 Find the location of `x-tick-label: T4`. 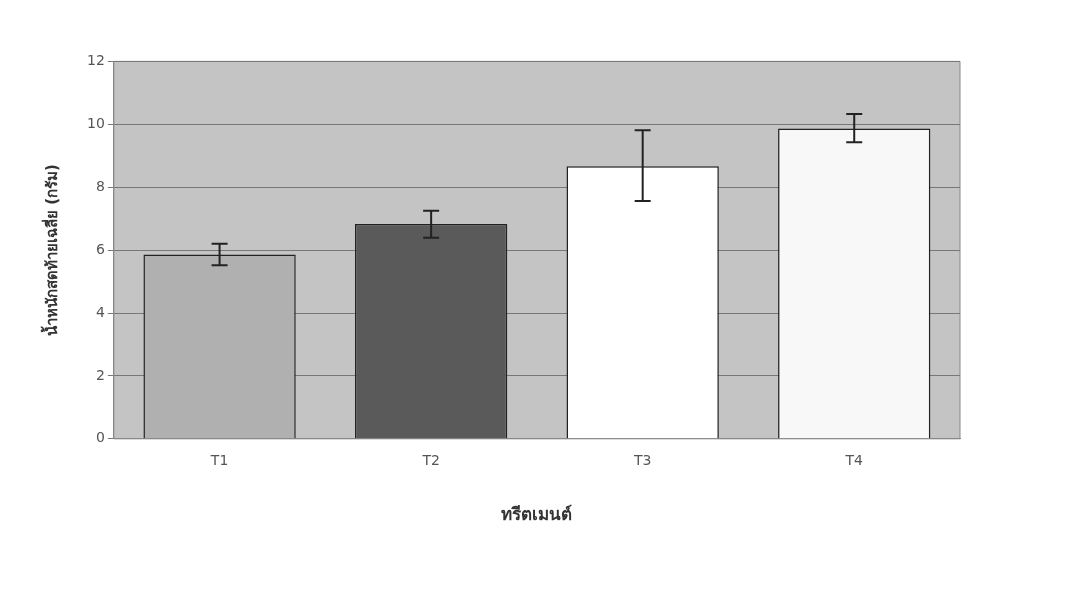

x-tick-label: T4 is located at coordinates (854, 459).